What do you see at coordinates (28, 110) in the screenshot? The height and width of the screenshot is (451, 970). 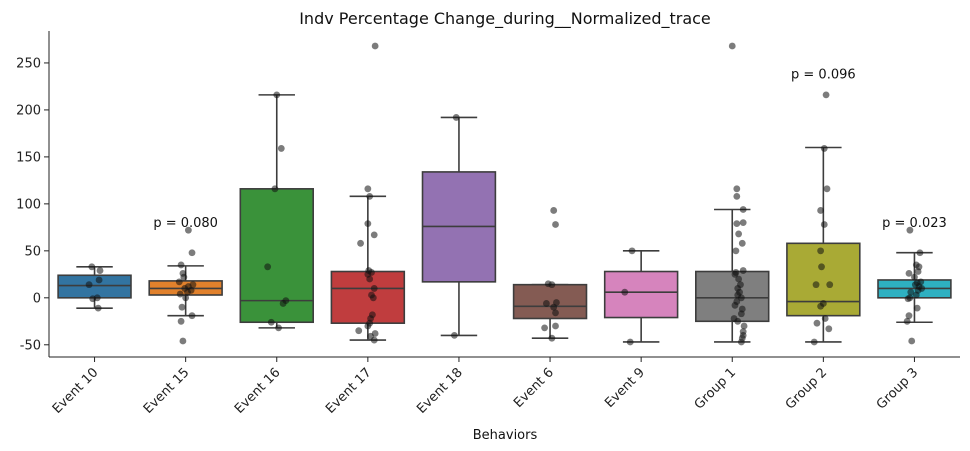 I see `y-tick-label: 200` at bounding box center [28, 110].